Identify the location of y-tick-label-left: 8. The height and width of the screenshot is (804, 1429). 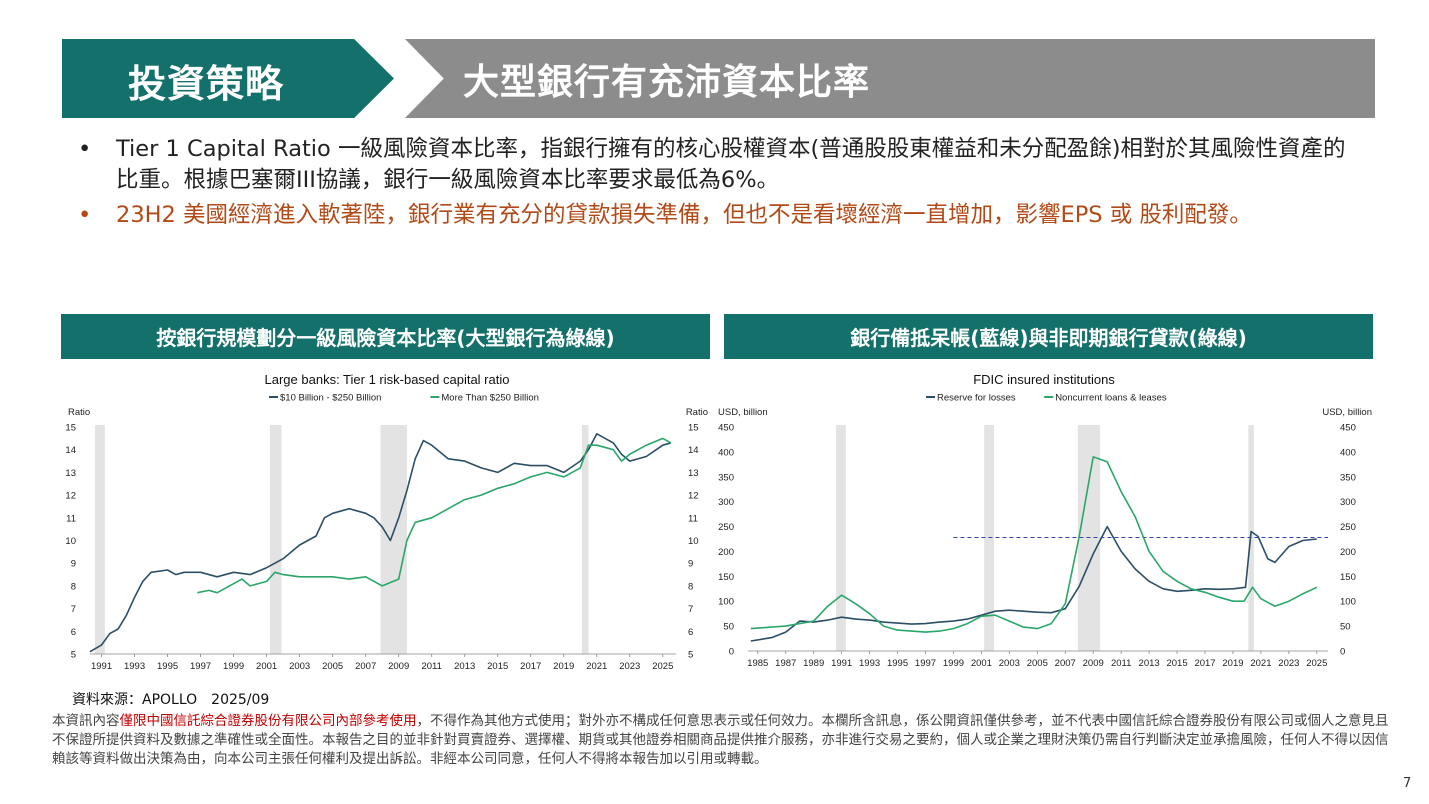
(73, 586).